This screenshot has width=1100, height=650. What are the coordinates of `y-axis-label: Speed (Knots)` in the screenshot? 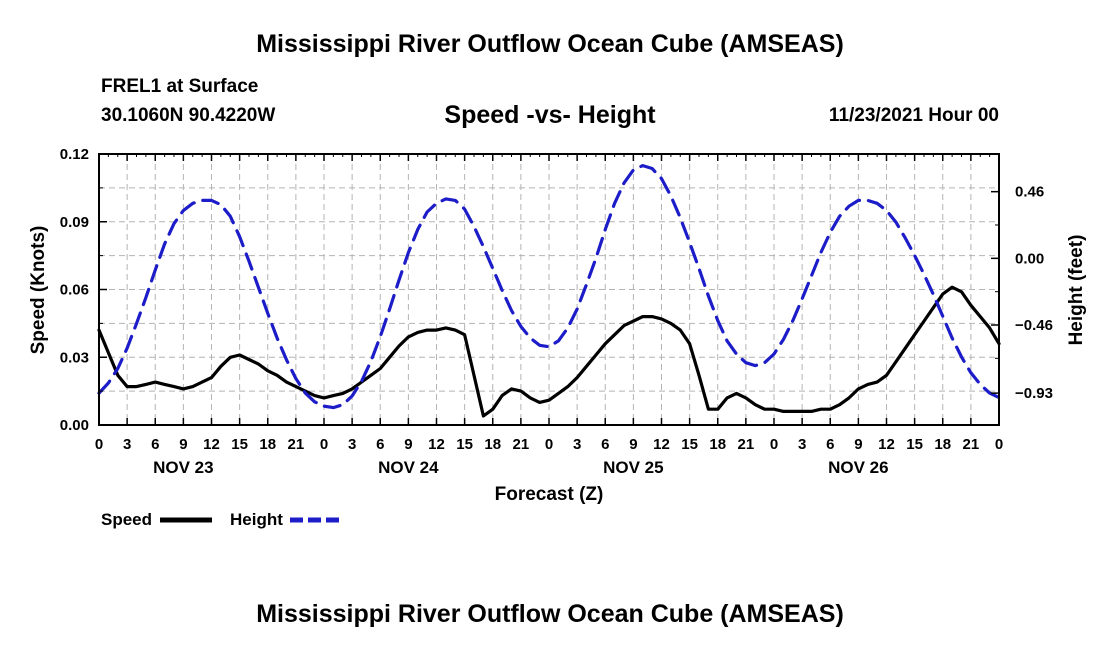 It's located at (38, 290).